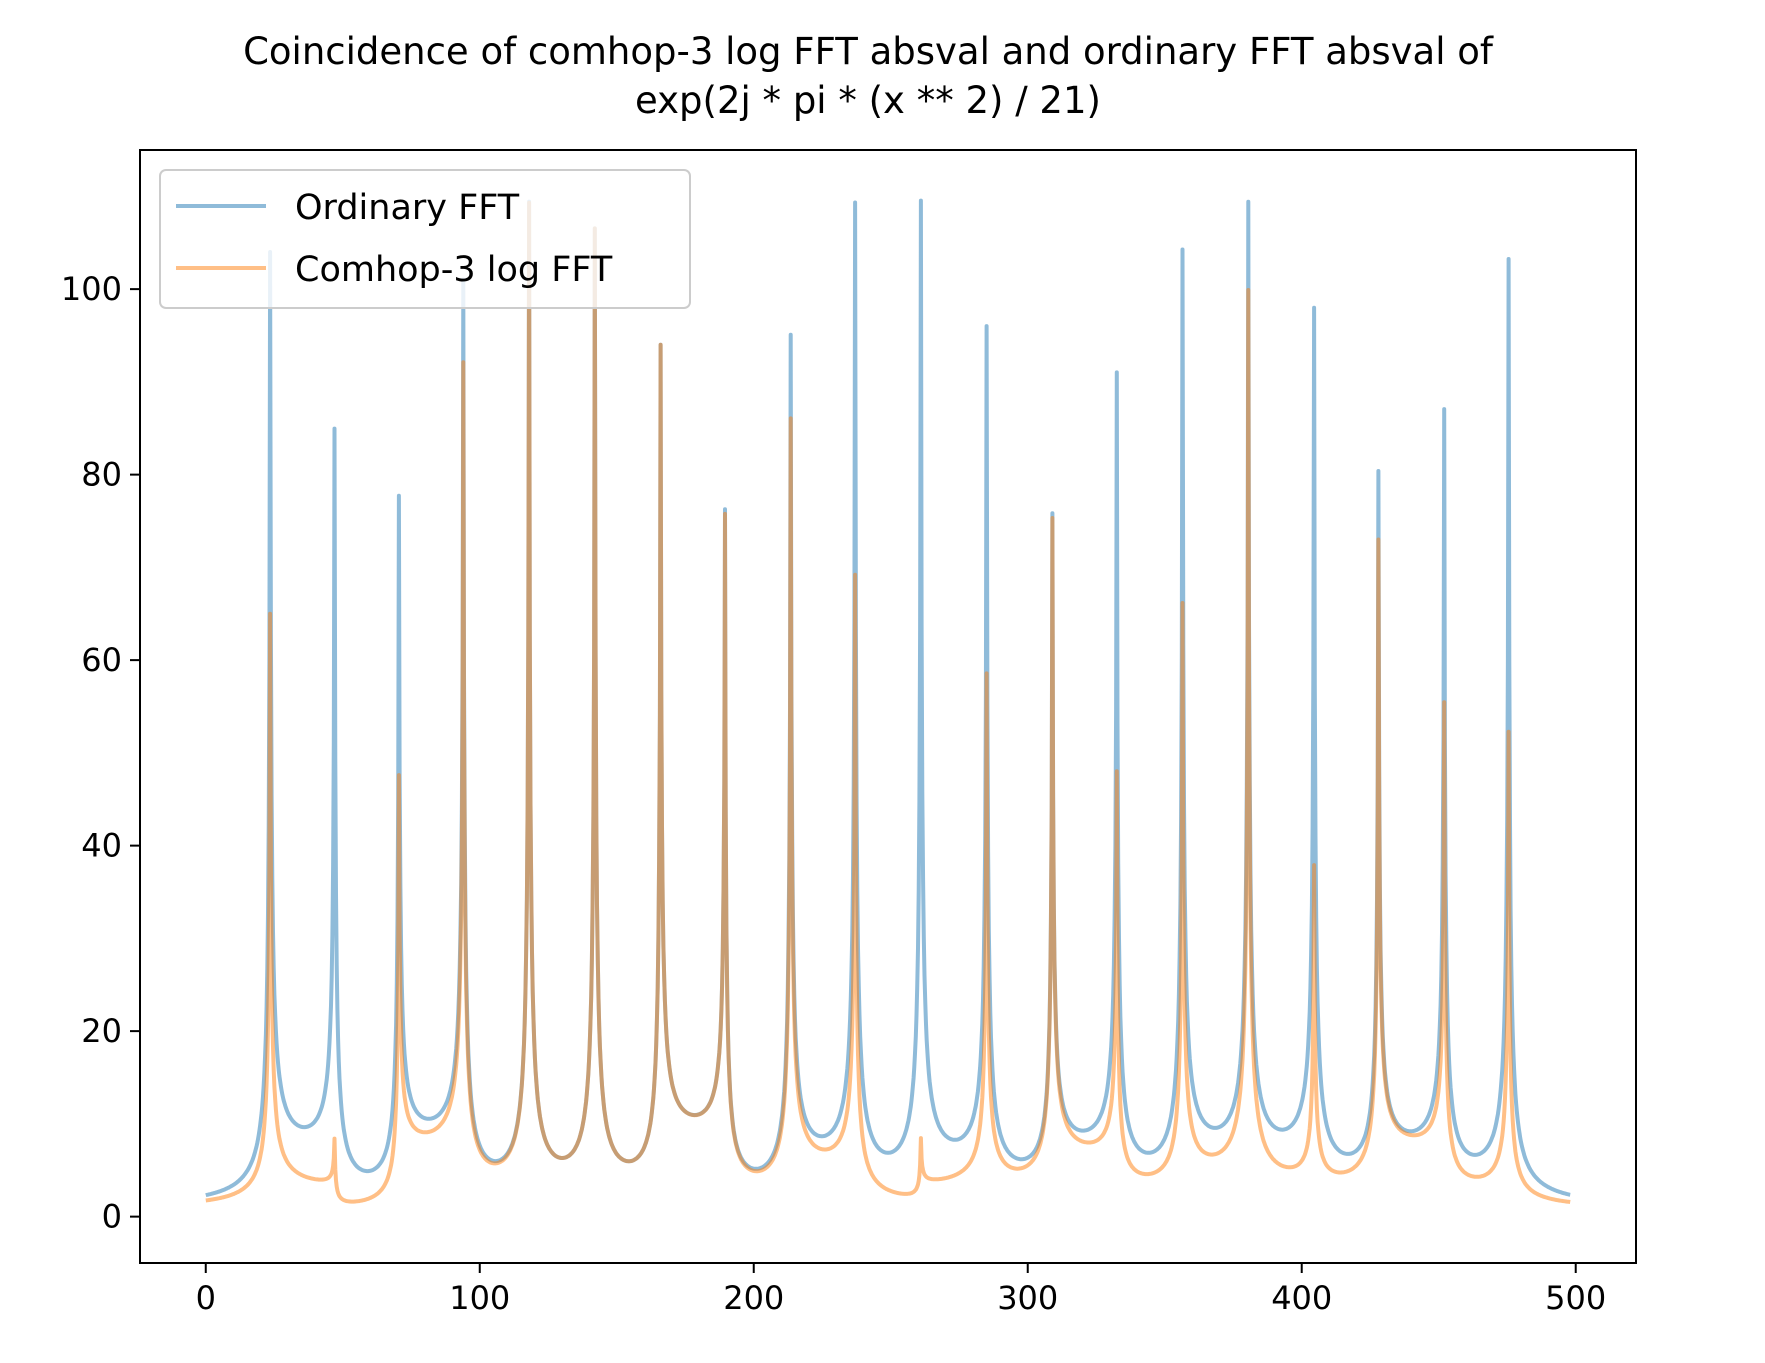 The image size is (1765, 1363). What do you see at coordinates (407, 208) in the screenshot?
I see `legend-label-ordinary-fft: Ordinary FFT` at bounding box center [407, 208].